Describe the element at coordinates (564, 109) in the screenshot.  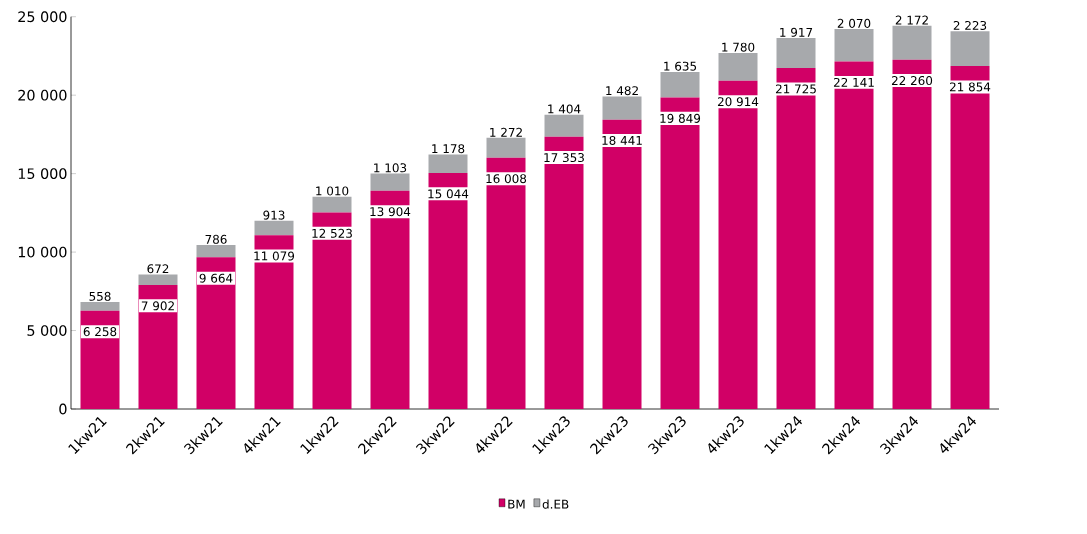
I see `data-label: 1 404` at that location.